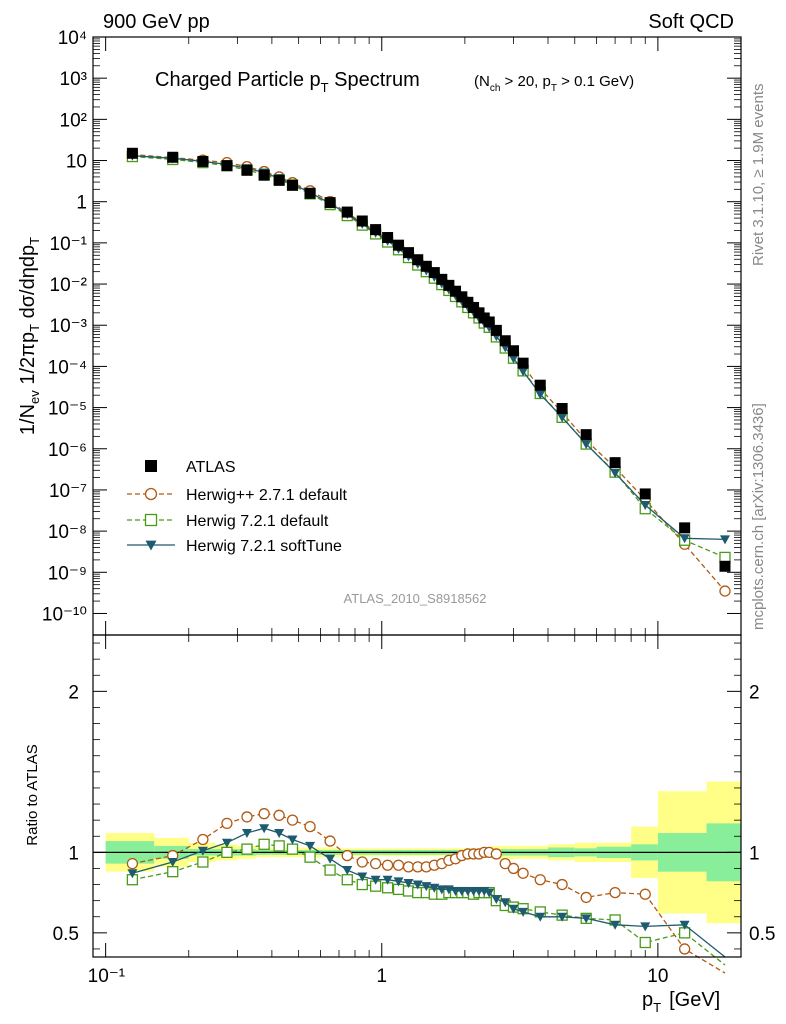  I want to click on mcplots-label: mcplots.cern.ch [arXiv:1306.3436], so click(758, 516).